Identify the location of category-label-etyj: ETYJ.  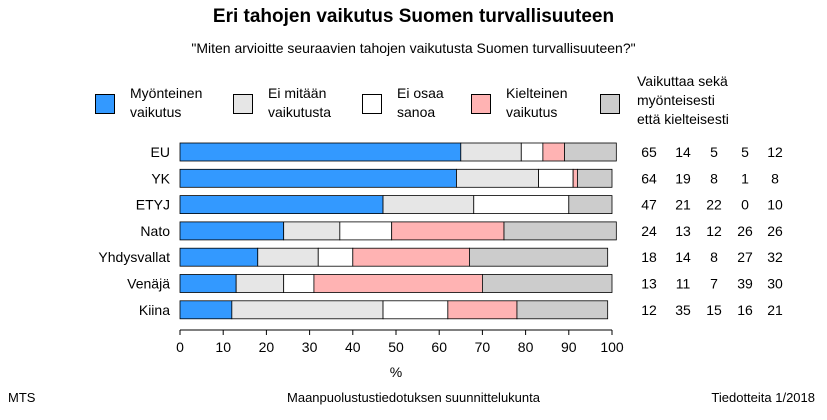
(153, 205).